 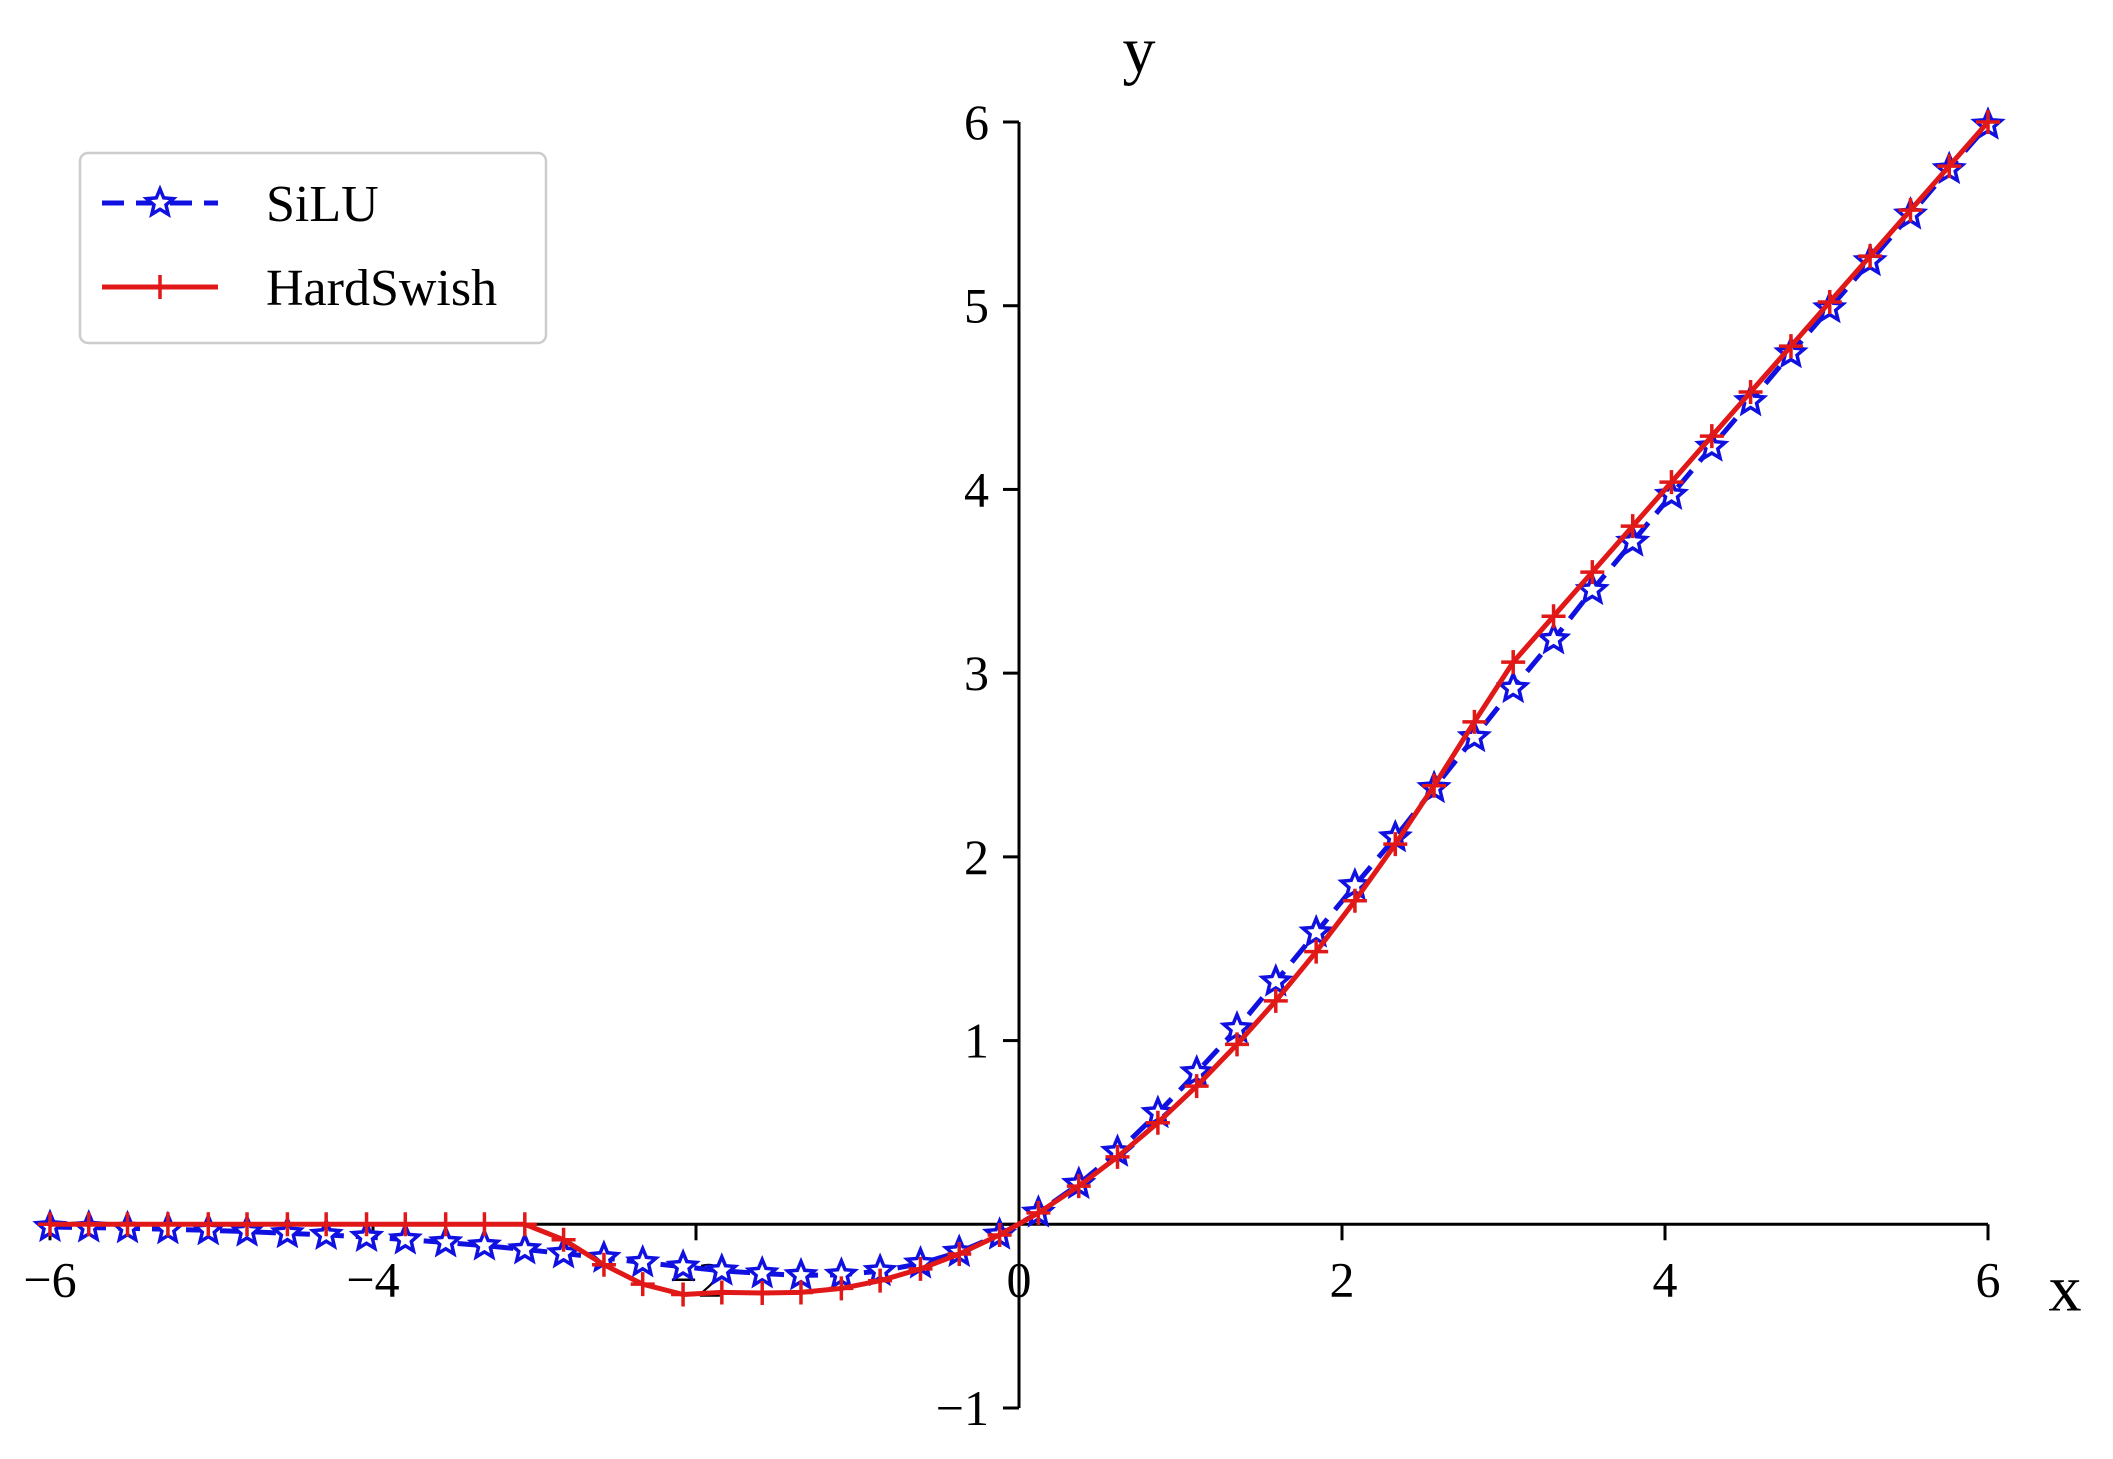 I want to click on legend-box, so click(x=313, y=248).